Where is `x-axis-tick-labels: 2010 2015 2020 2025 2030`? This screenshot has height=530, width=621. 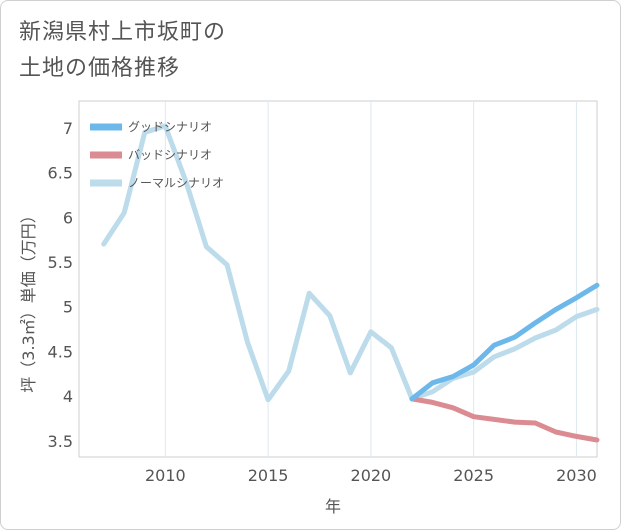 x-axis-tick-labels: 2010 2015 2020 2025 2030 is located at coordinates (371, 475).